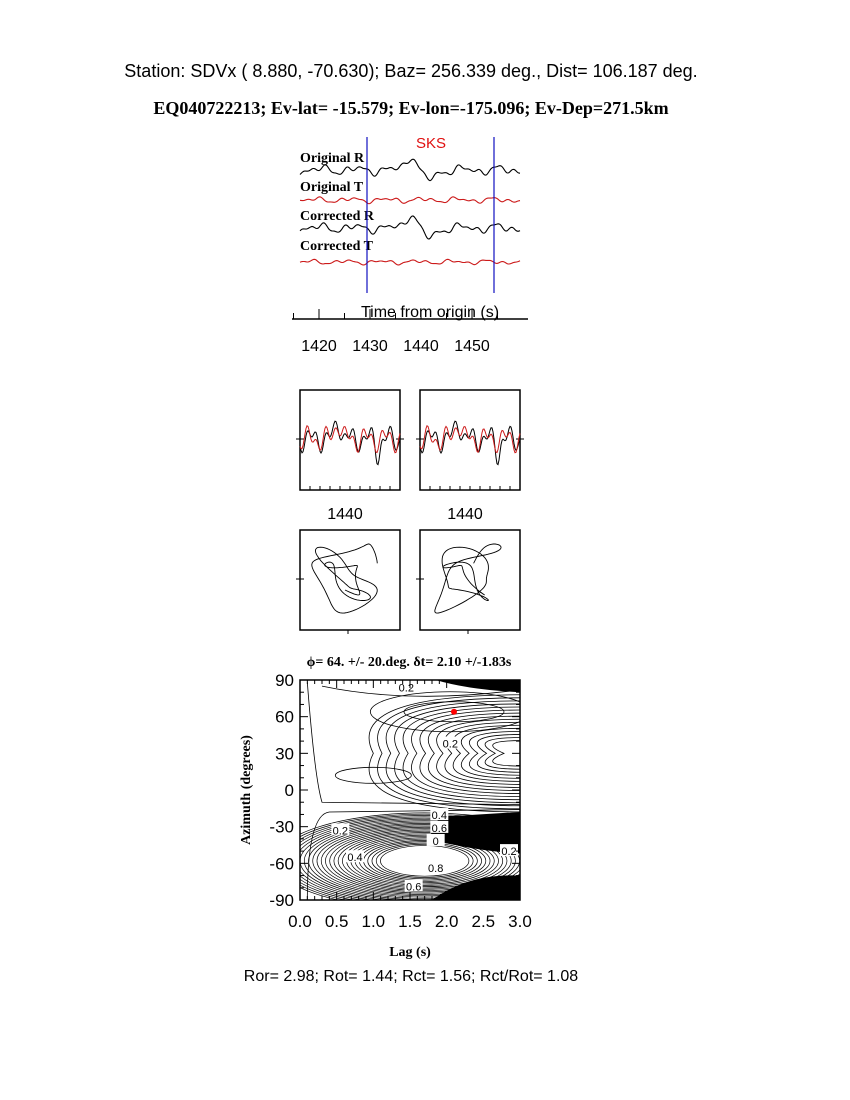 This screenshot has height=1100, width=850. What do you see at coordinates (337, 921) in the screenshot?
I see `x-tick-label: 0.5` at bounding box center [337, 921].